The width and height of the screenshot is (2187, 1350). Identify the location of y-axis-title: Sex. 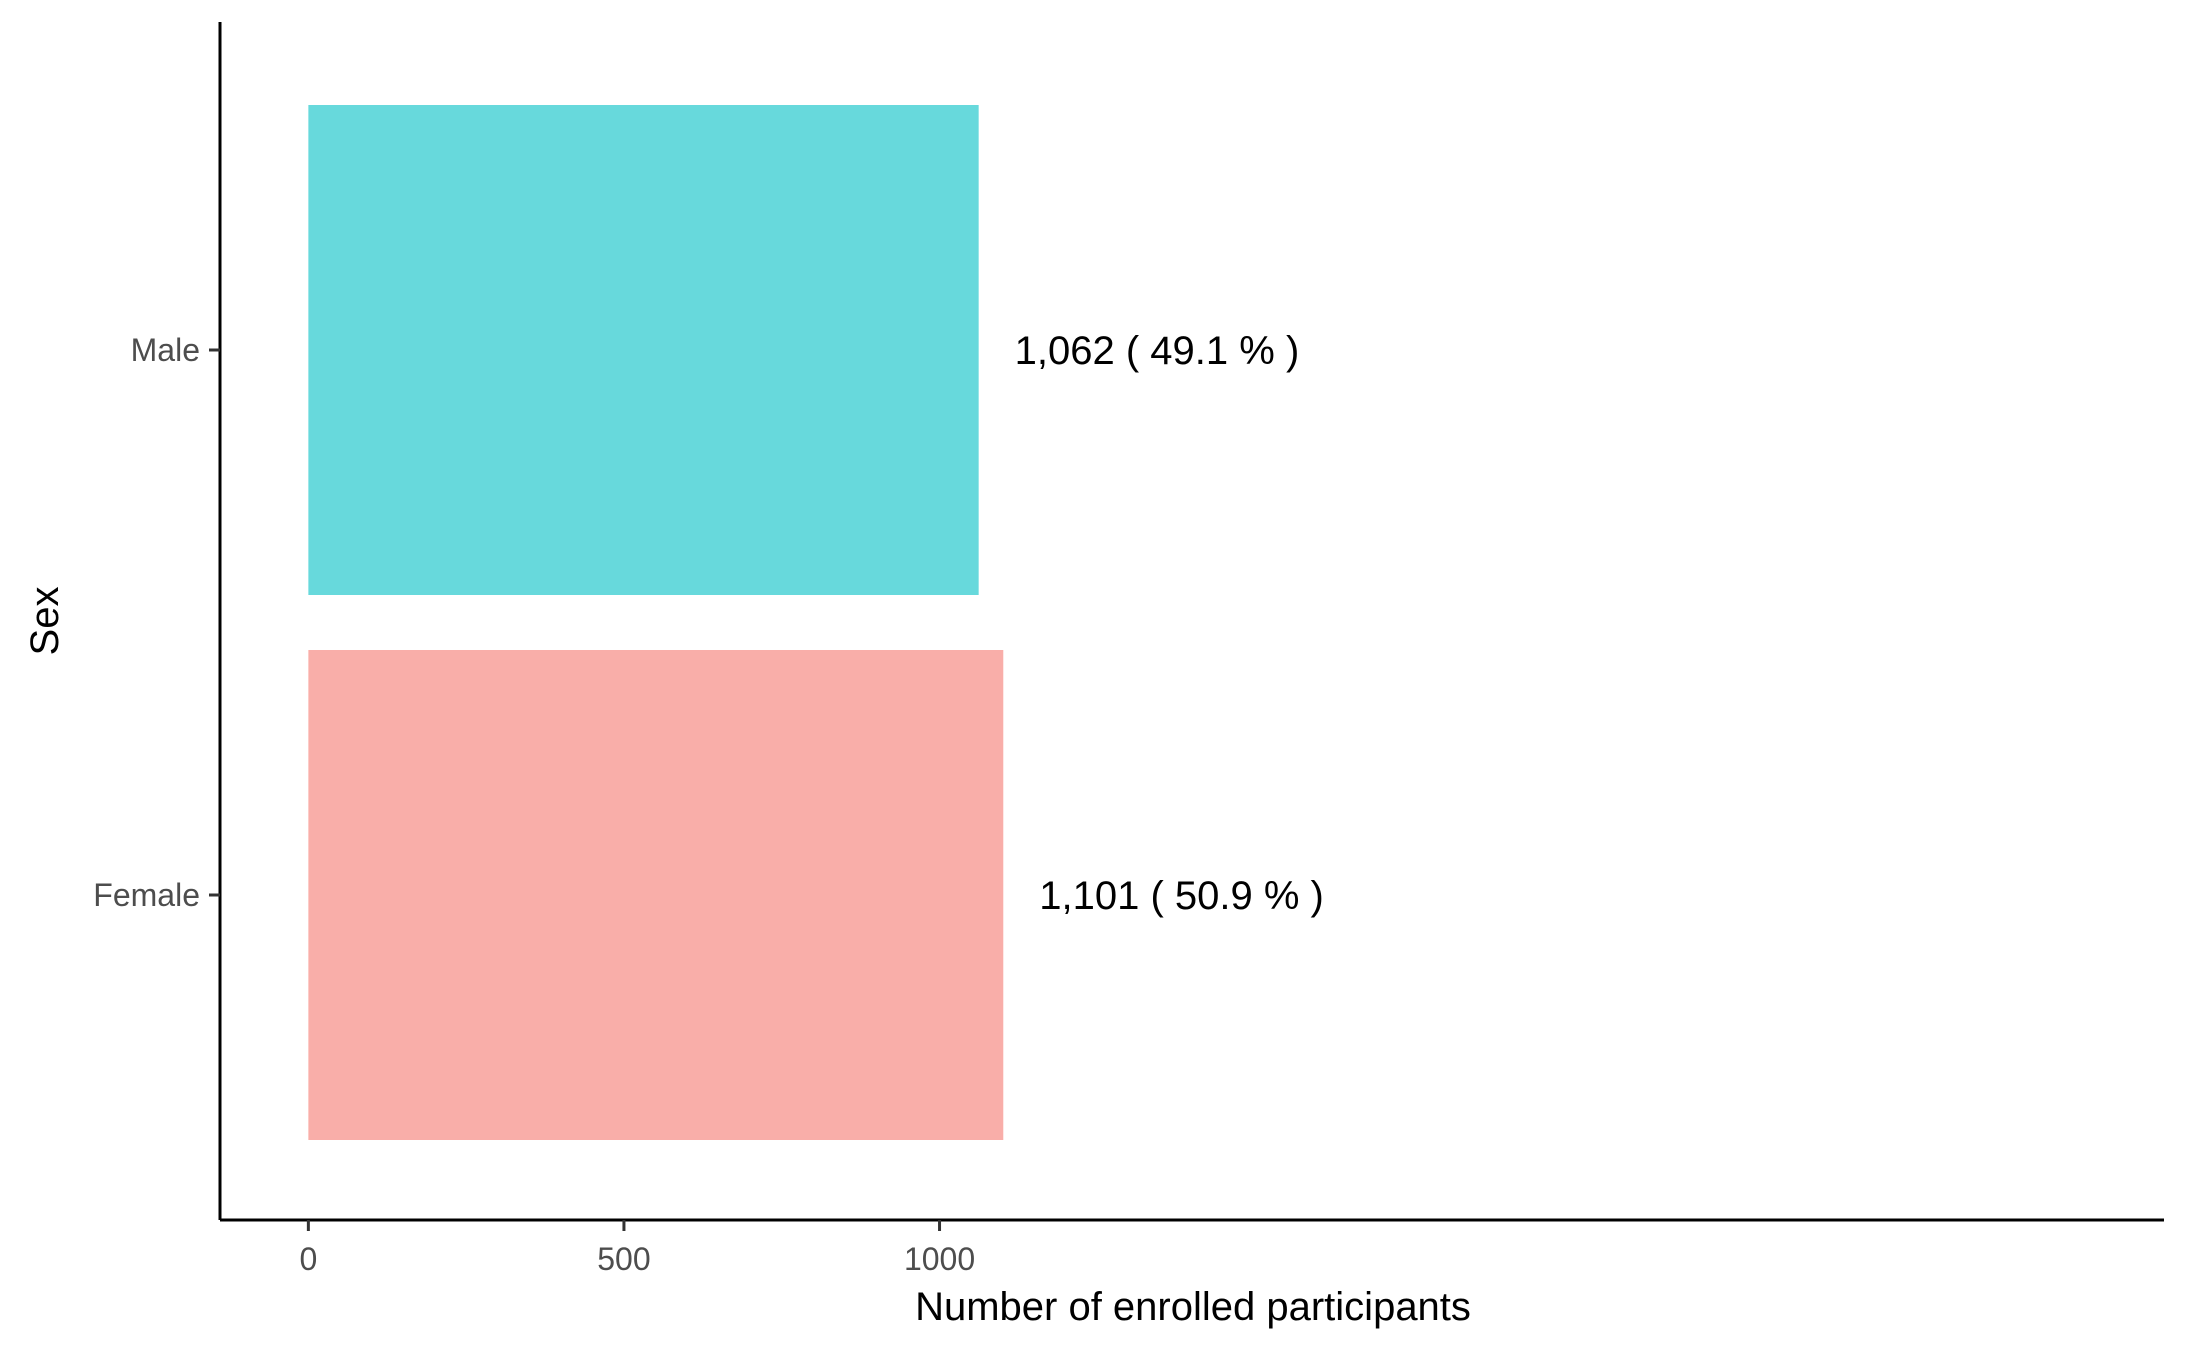
(45, 621).